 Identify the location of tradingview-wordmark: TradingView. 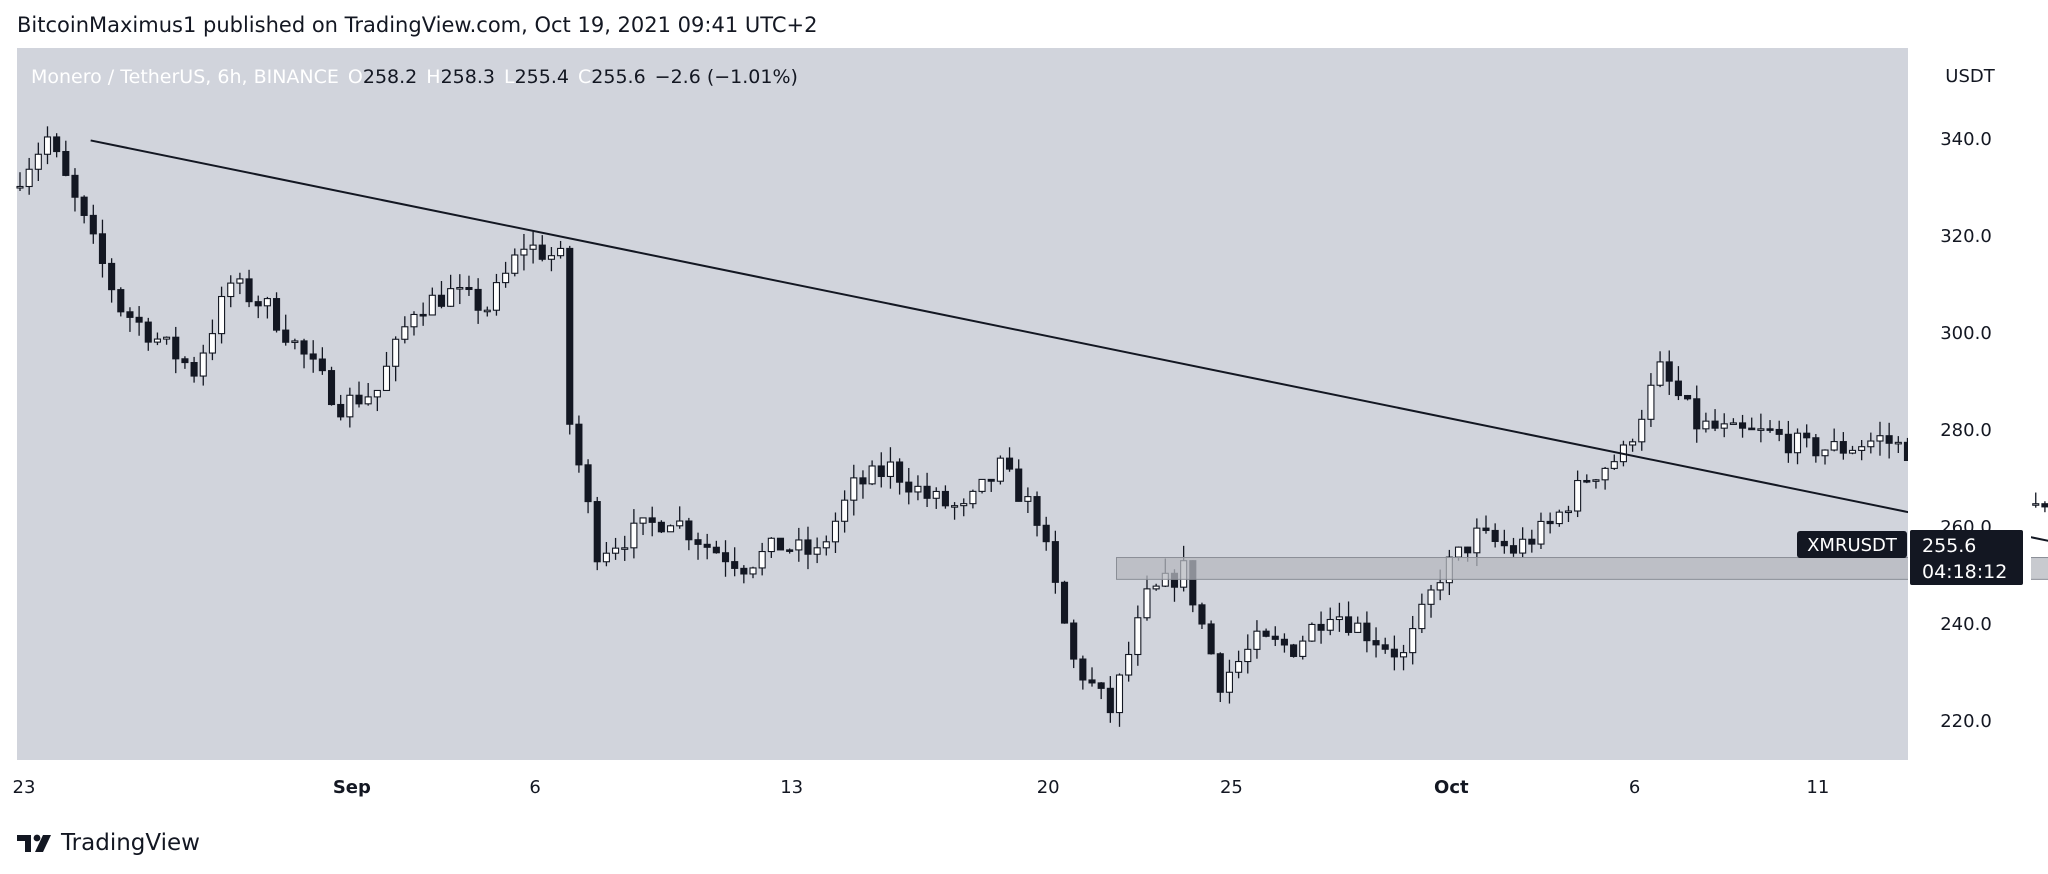
(130, 843).